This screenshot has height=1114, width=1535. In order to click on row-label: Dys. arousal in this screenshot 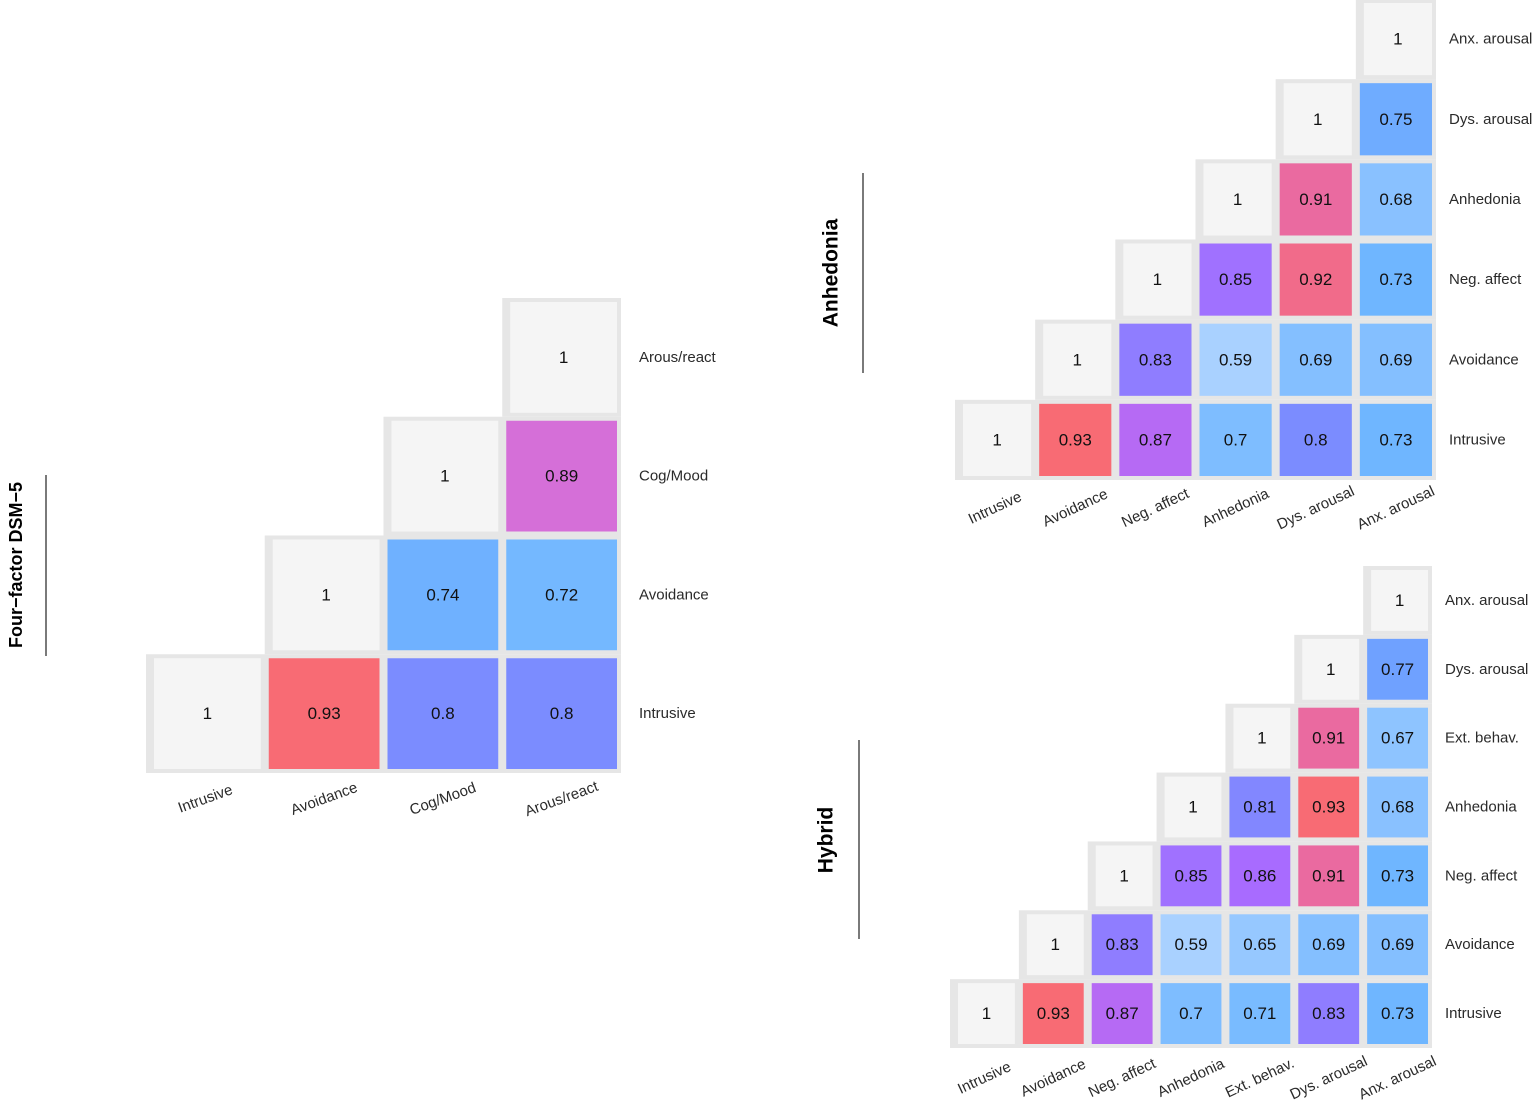, I will do `click(1490, 119)`.